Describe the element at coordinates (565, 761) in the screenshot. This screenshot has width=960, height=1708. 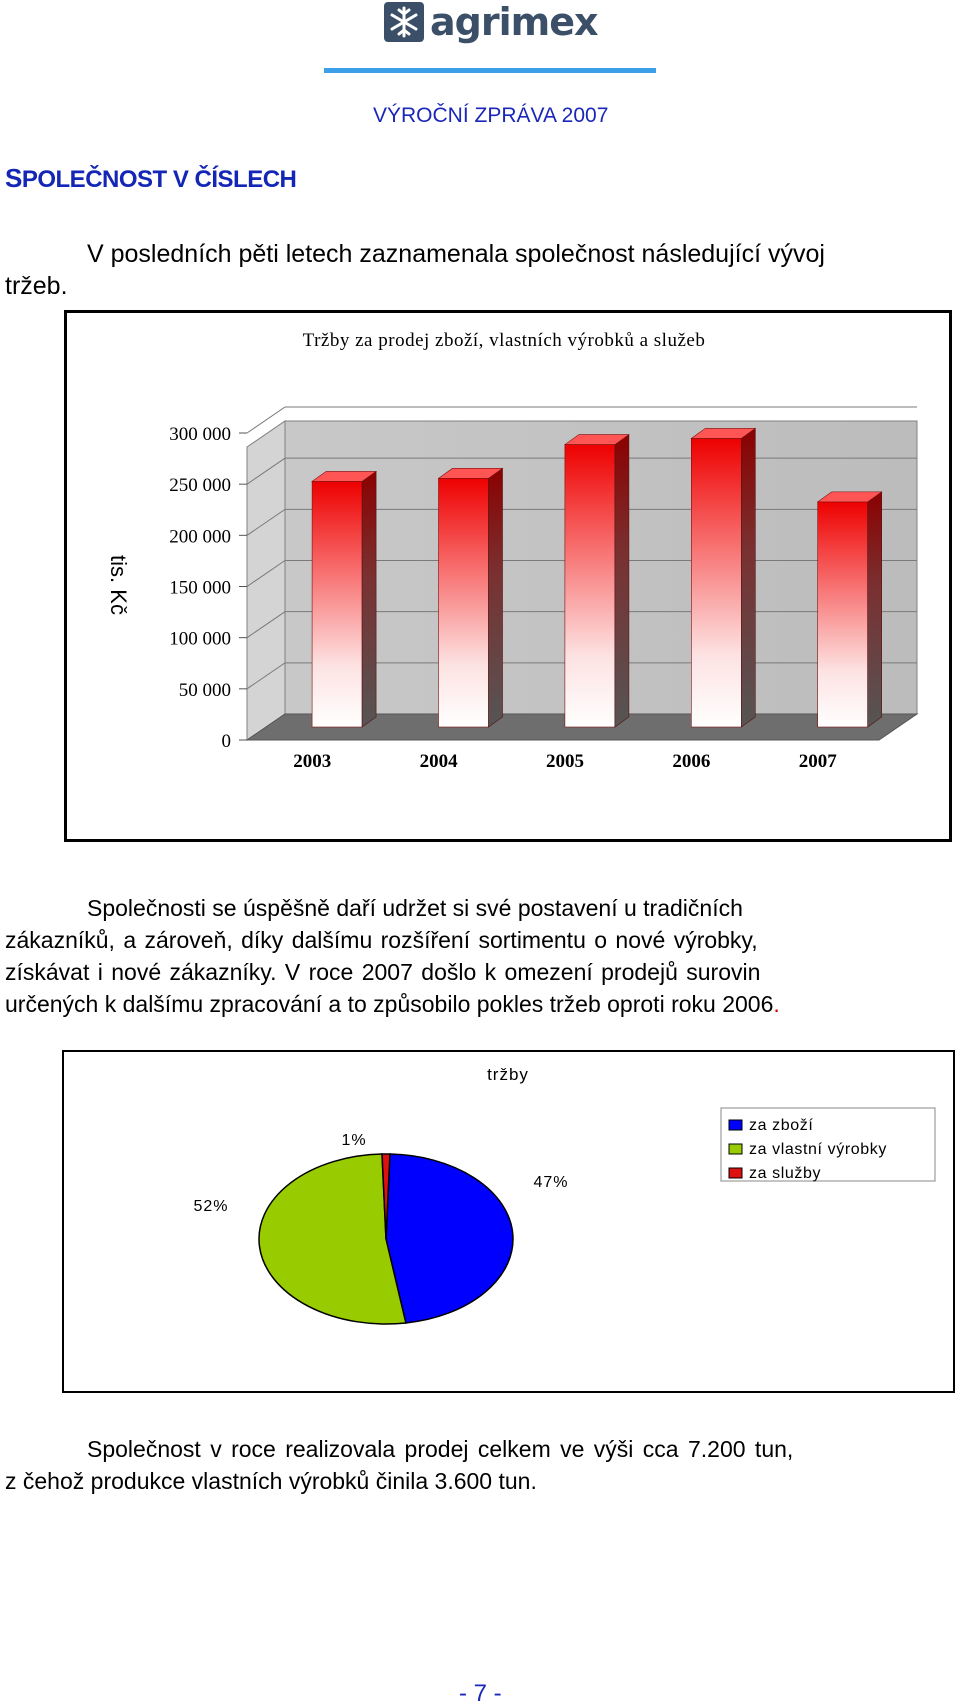
I see `x-tick-label: 2005` at that location.